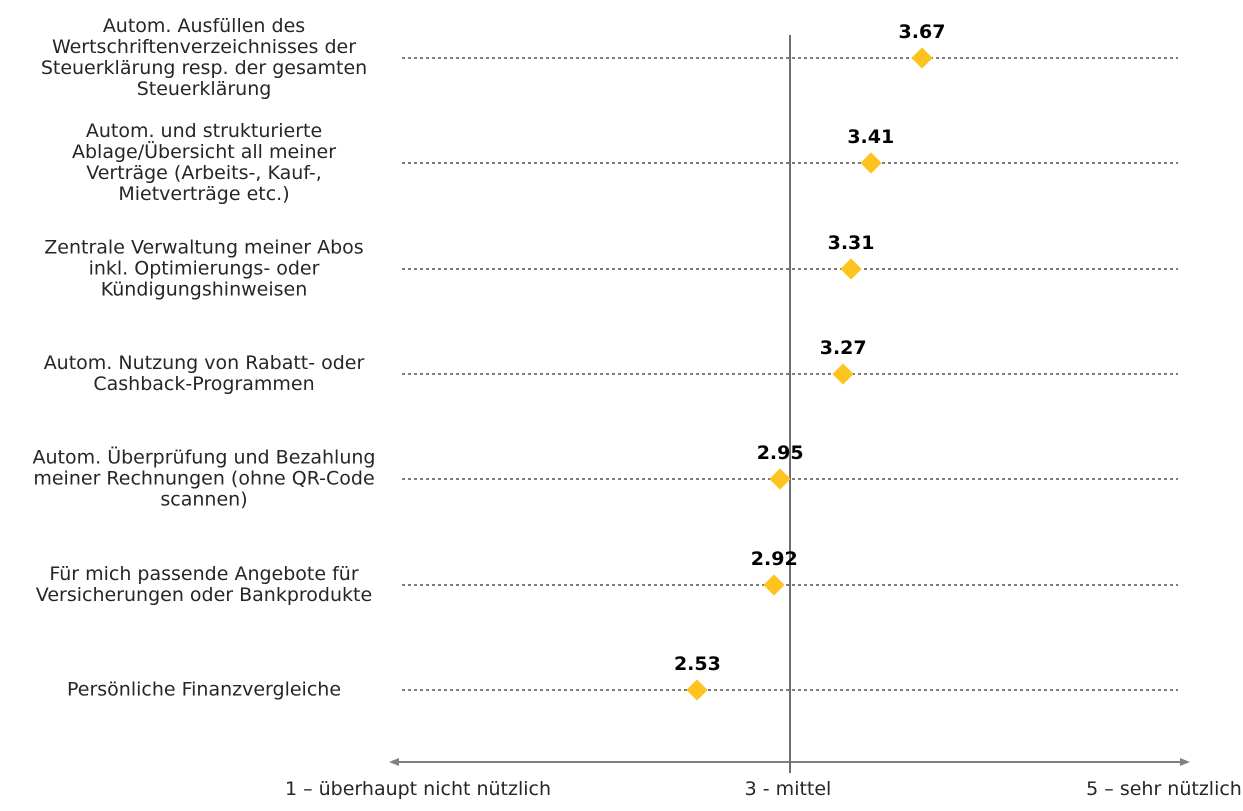 This screenshot has height=811, width=1243. I want to click on axis-arrow-left-icon, so click(394, 762).